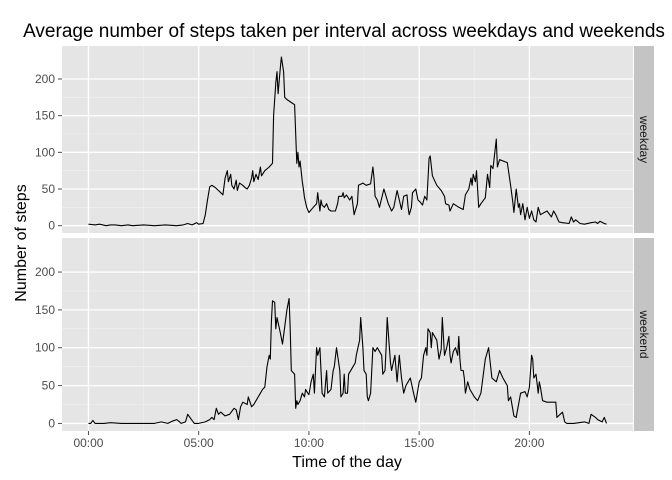 This screenshot has width=672, height=480. What do you see at coordinates (529, 443) in the screenshot?
I see `x-tick-label: 20:00` at bounding box center [529, 443].